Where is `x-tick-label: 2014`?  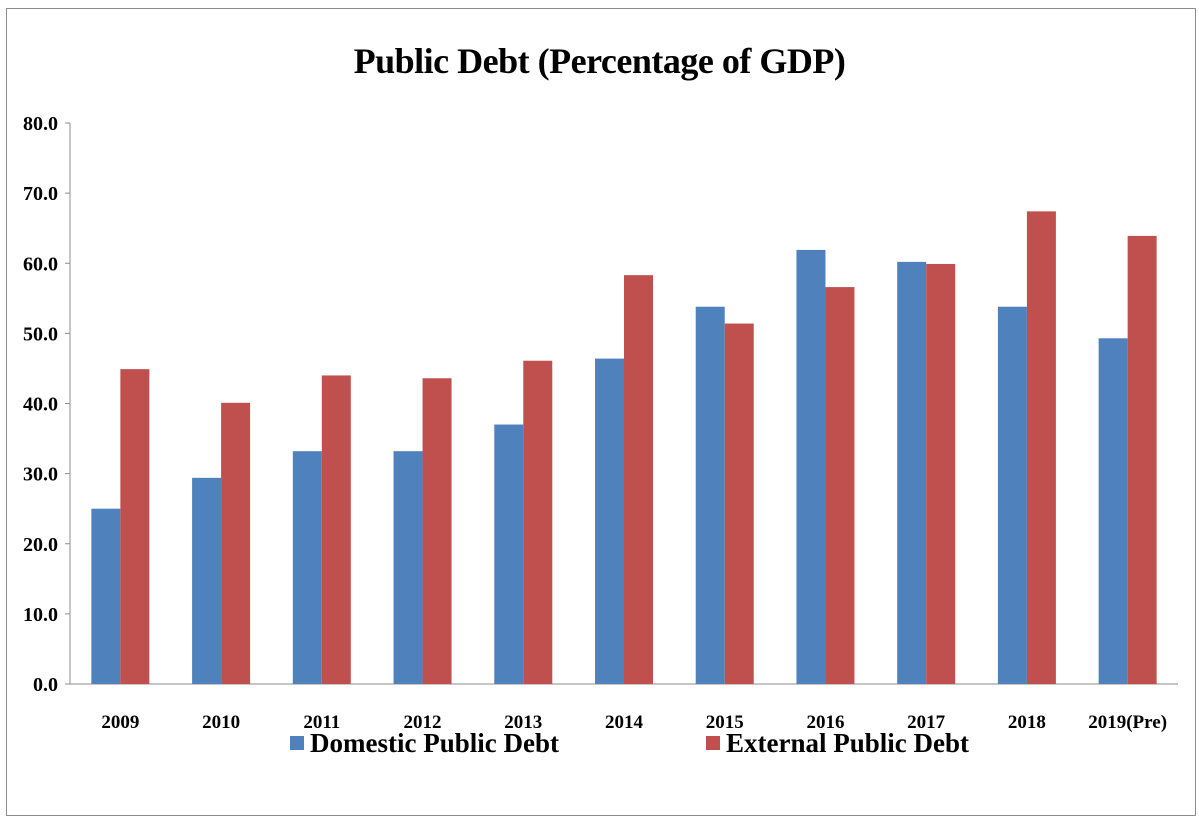
x-tick-label: 2014 is located at coordinates (624, 722).